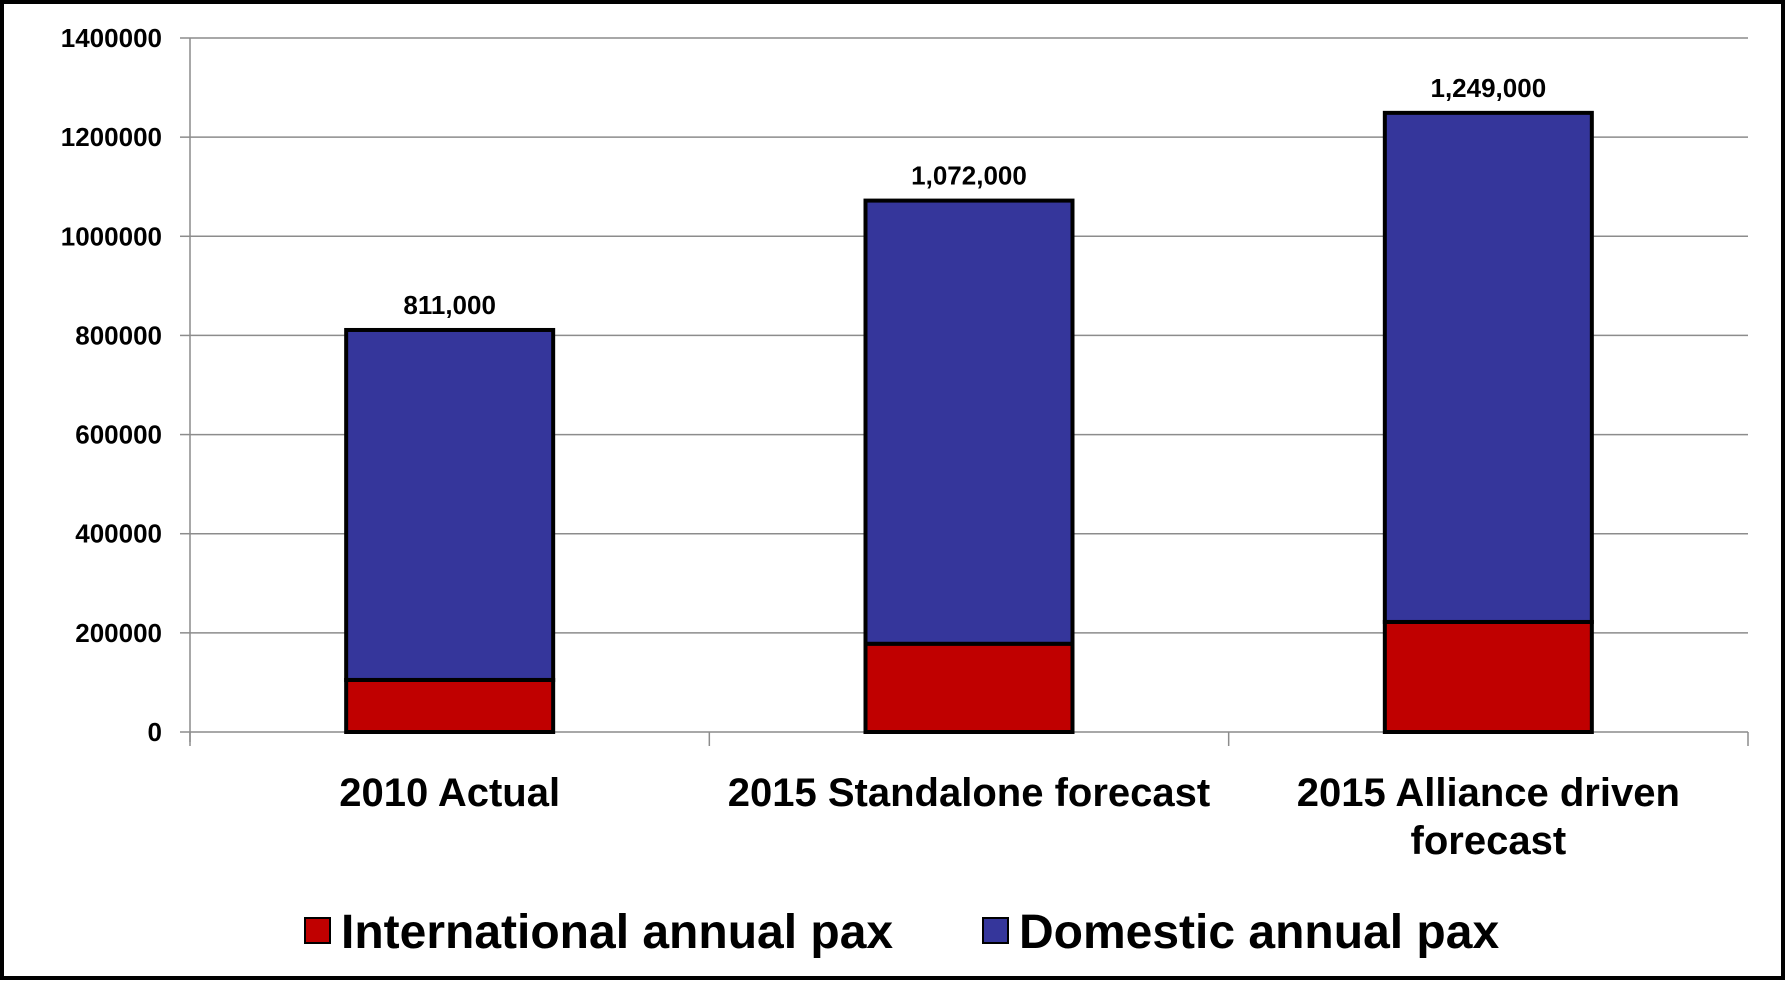  What do you see at coordinates (1259, 932) in the screenshot?
I see `legend-label-domestic: Domestic annual pax` at bounding box center [1259, 932].